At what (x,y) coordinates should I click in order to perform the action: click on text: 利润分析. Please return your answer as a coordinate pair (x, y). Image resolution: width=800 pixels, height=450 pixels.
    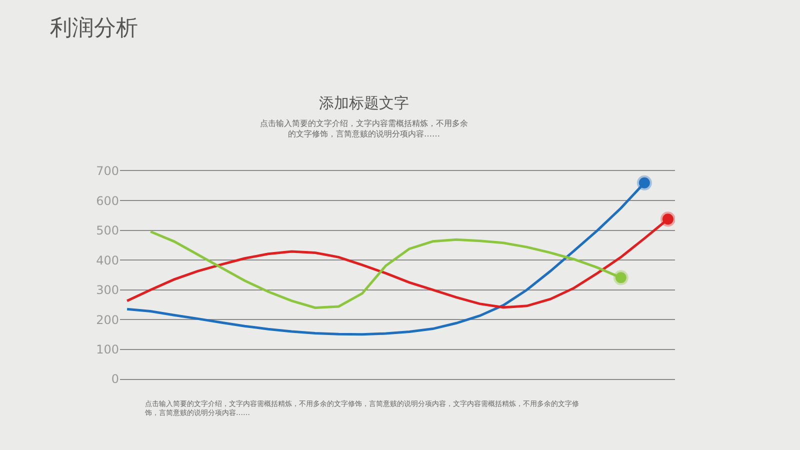
    Looking at the image, I should click on (94, 28).